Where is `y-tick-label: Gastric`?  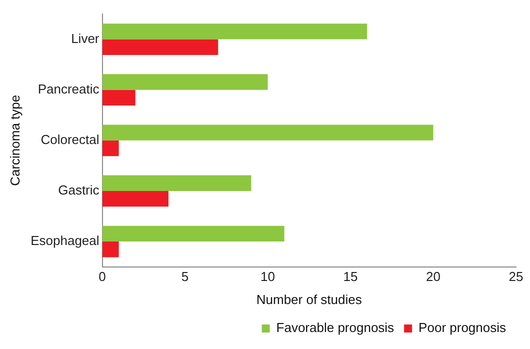 y-tick-label: Gastric is located at coordinates (79, 190).